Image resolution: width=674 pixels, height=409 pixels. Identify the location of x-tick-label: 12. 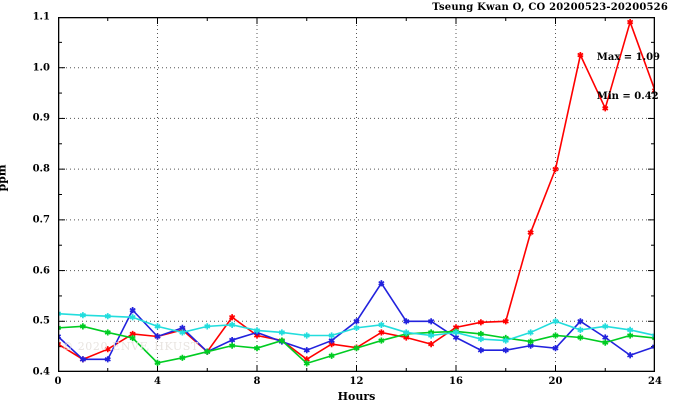
(356, 381).